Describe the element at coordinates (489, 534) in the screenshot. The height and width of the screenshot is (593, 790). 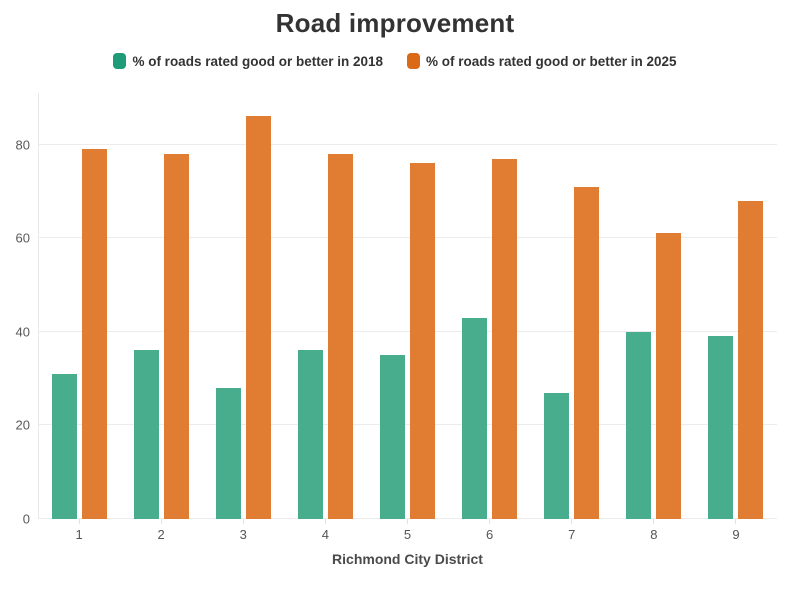
I see `x-tick-label: 6` at that location.